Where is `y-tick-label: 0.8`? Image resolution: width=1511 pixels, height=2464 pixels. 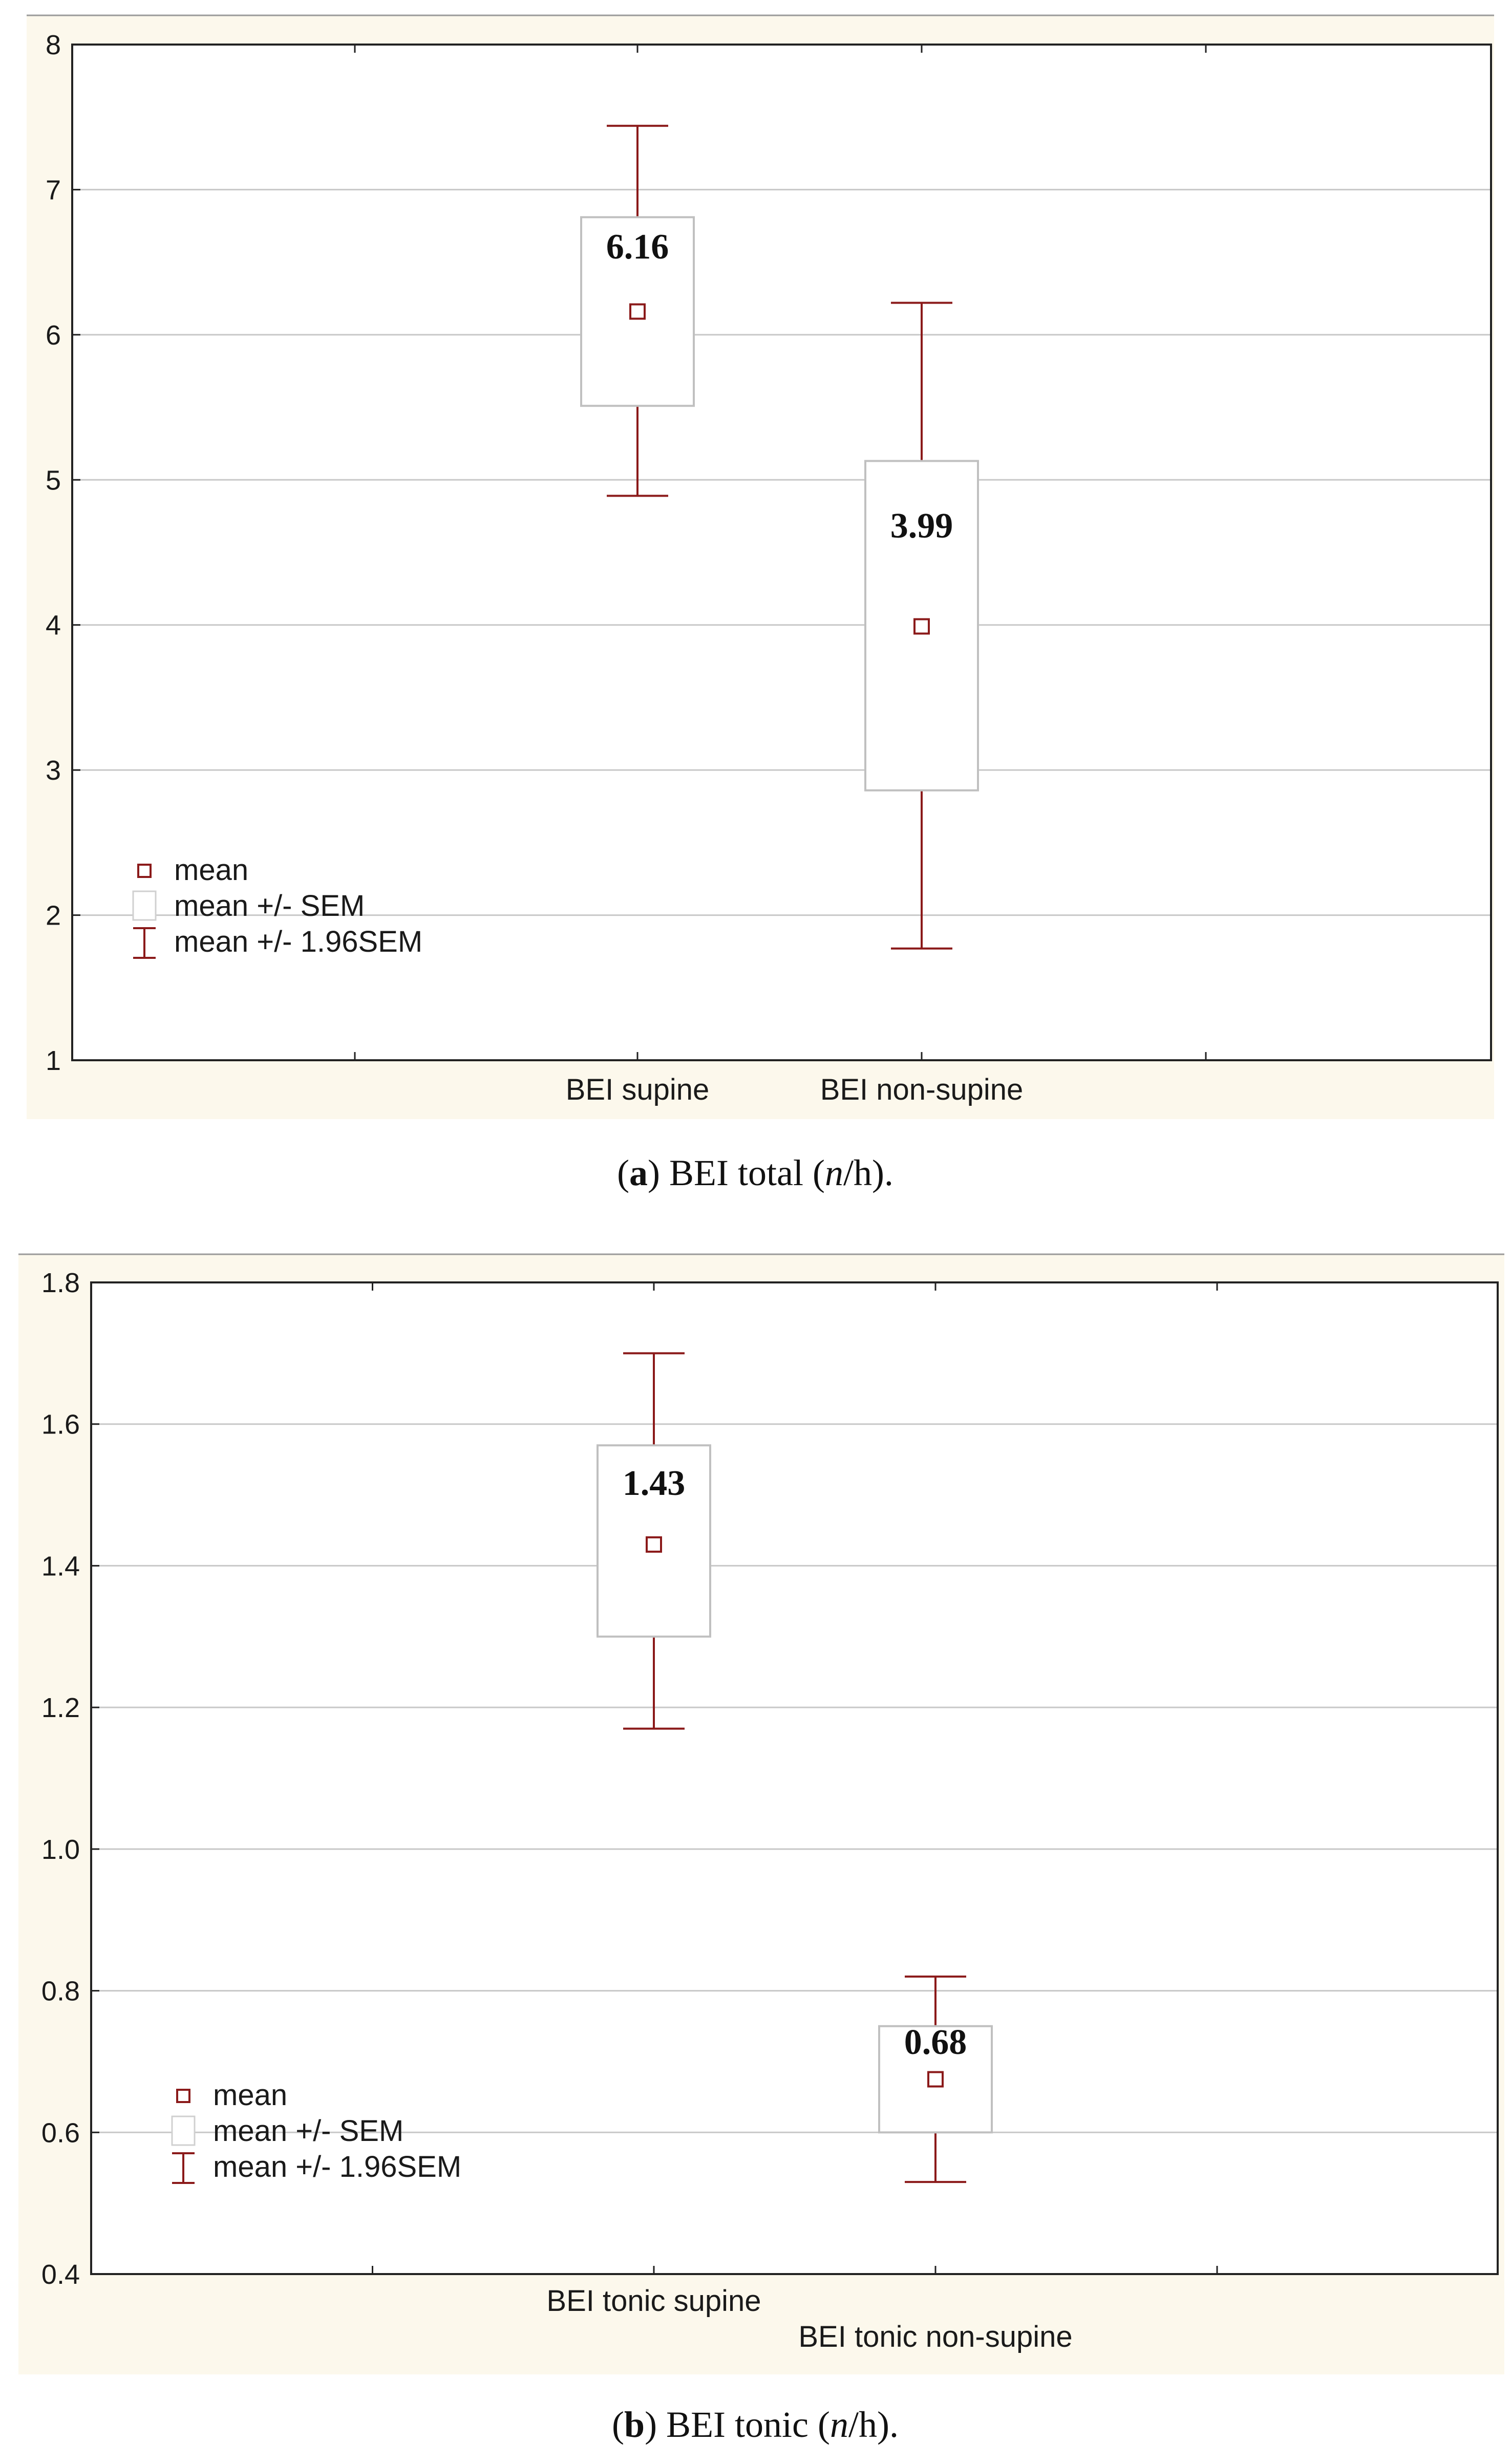
y-tick-label: 0.8 is located at coordinates (60, 1991).